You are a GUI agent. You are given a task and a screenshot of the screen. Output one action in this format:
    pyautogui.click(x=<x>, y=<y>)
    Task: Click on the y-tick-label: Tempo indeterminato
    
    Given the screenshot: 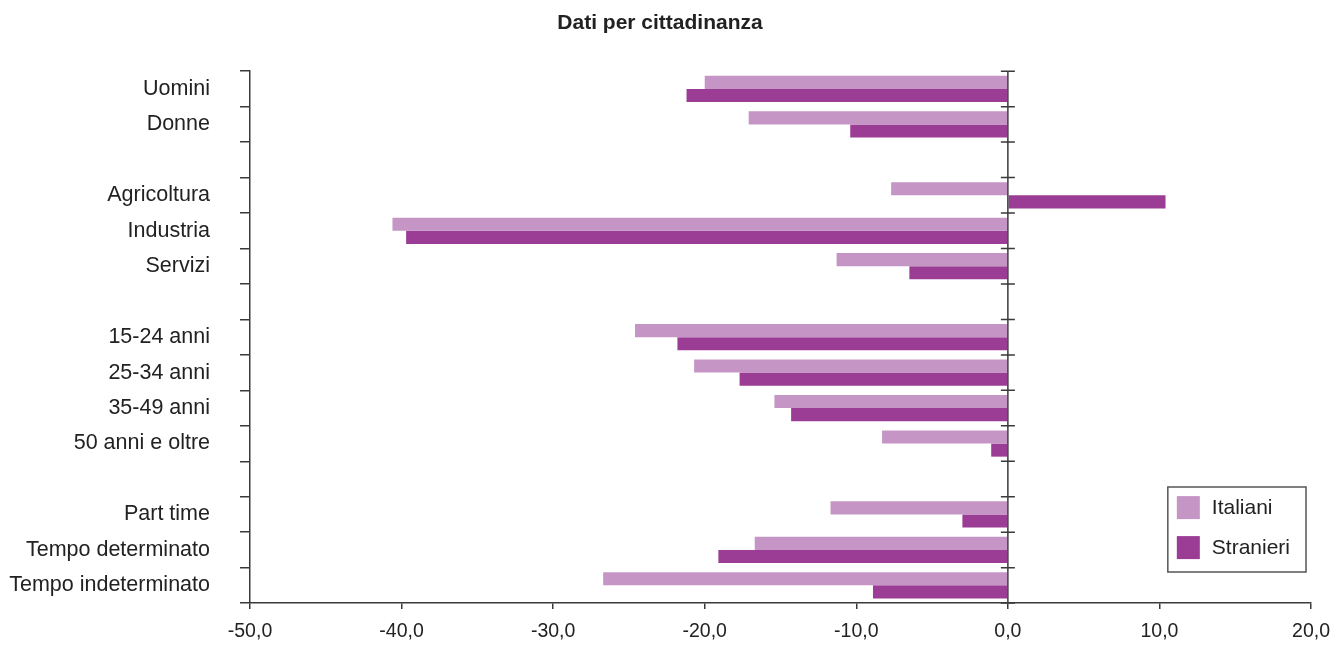 What is the action you would take?
    pyautogui.click(x=110, y=584)
    